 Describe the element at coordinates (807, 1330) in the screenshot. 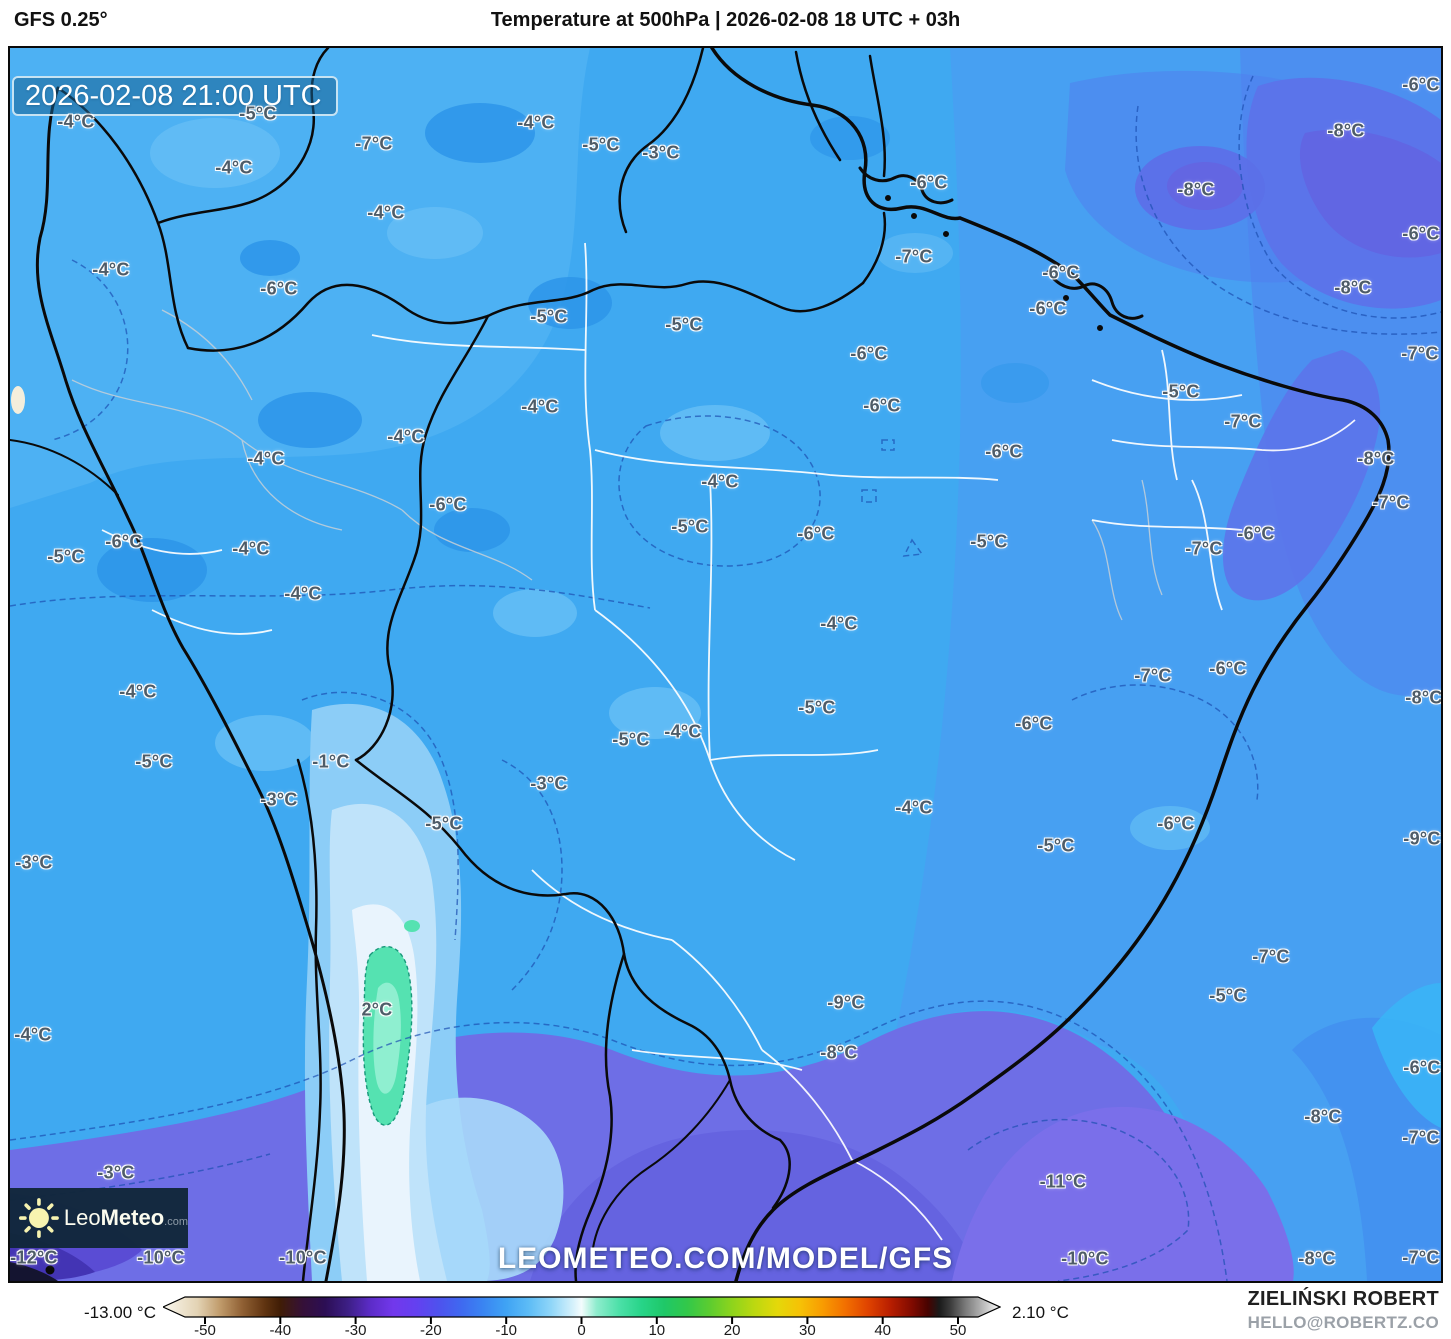

I see `colorbar-tick-label: 30` at that location.